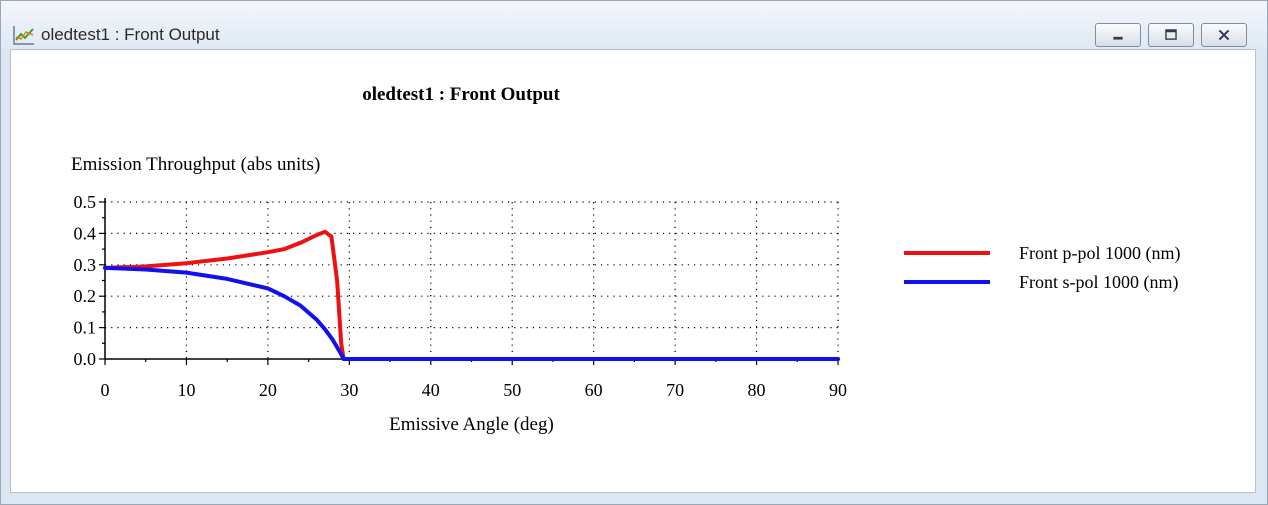  What do you see at coordinates (196, 164) in the screenshot?
I see `y-axis-label: Emission Throughput (abs units)` at bounding box center [196, 164].